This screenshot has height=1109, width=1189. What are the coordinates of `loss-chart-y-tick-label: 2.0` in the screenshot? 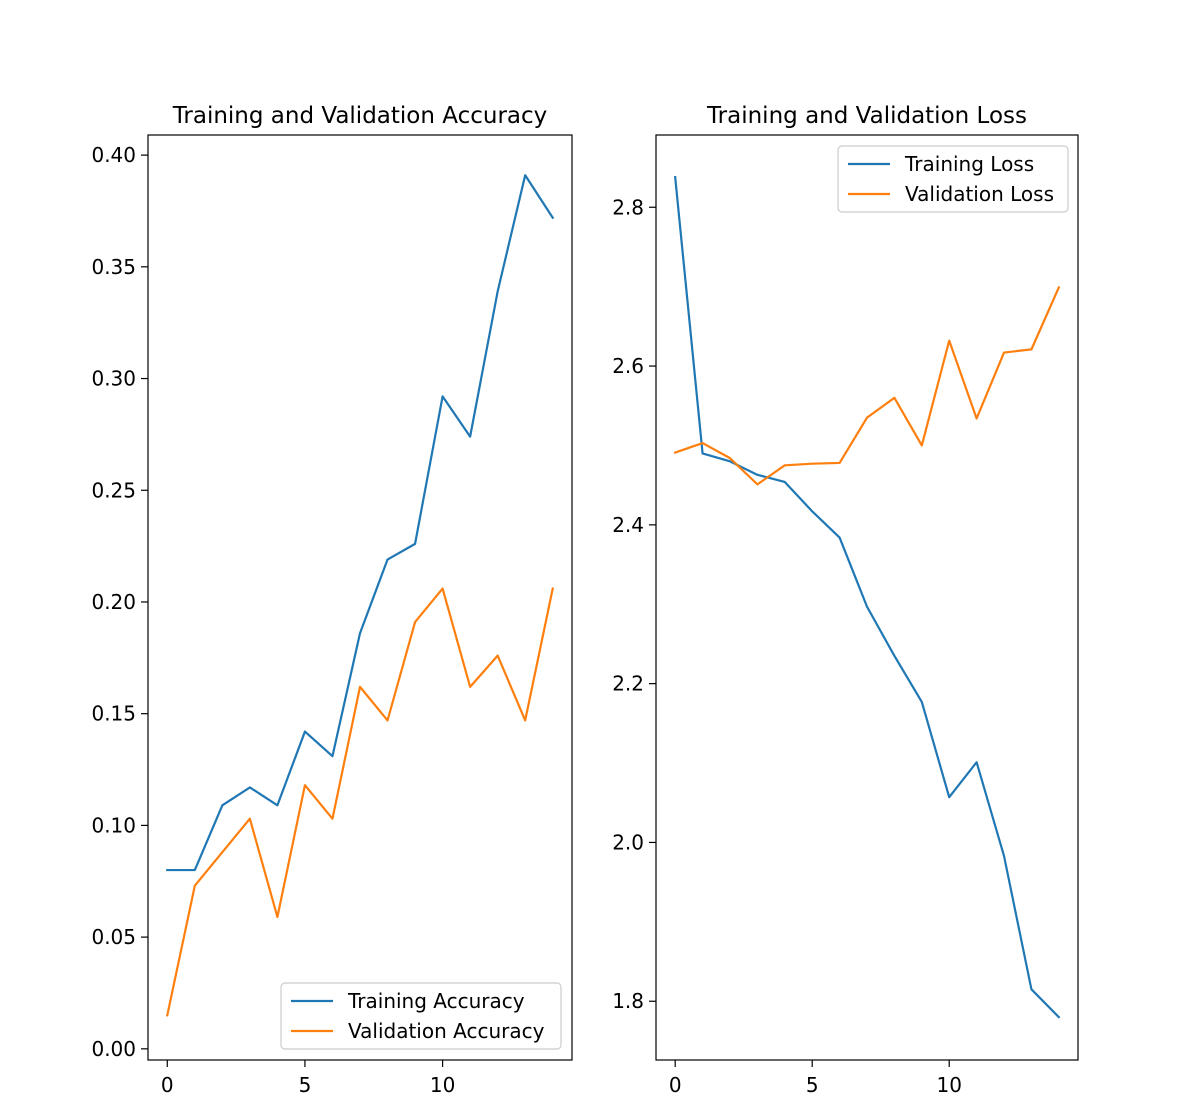 It's located at (628, 842).